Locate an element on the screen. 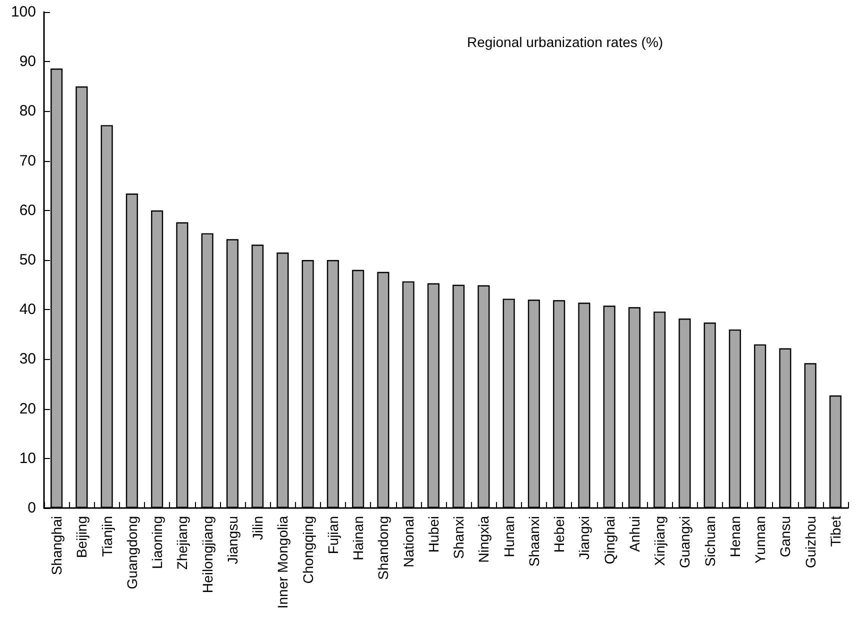 The width and height of the screenshot is (860, 641). x-tick-label: Qinghai is located at coordinates (609, 540).